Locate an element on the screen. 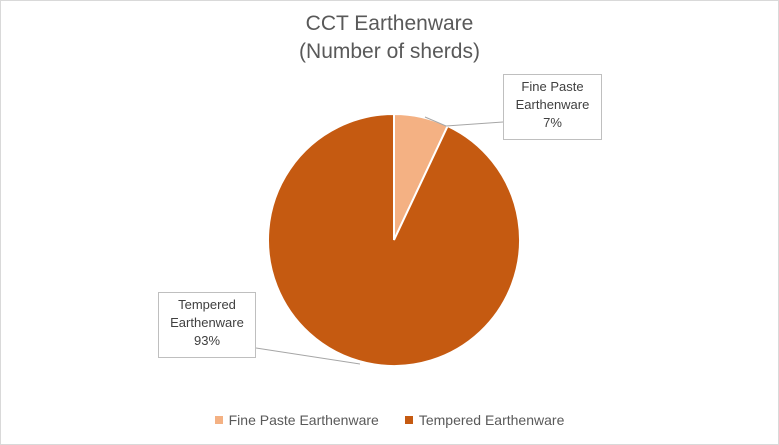 This screenshot has height=445, width=779. legend-label-fine-paste: Fine Paste Earthenware is located at coordinates (303, 420).